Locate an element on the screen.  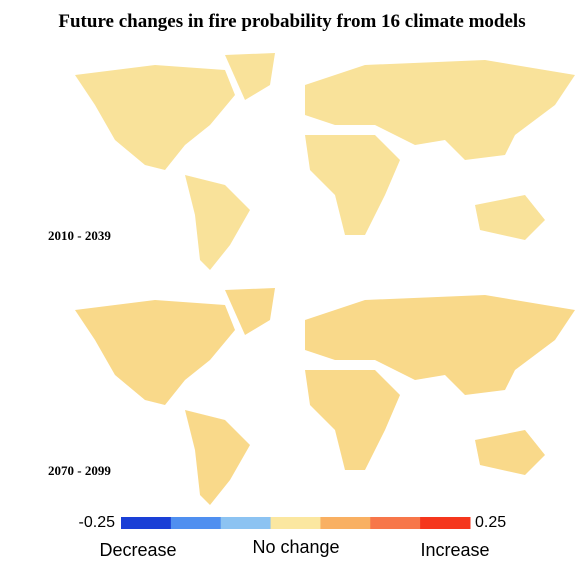
colorbar-max: 0.25 is located at coordinates (490, 522).